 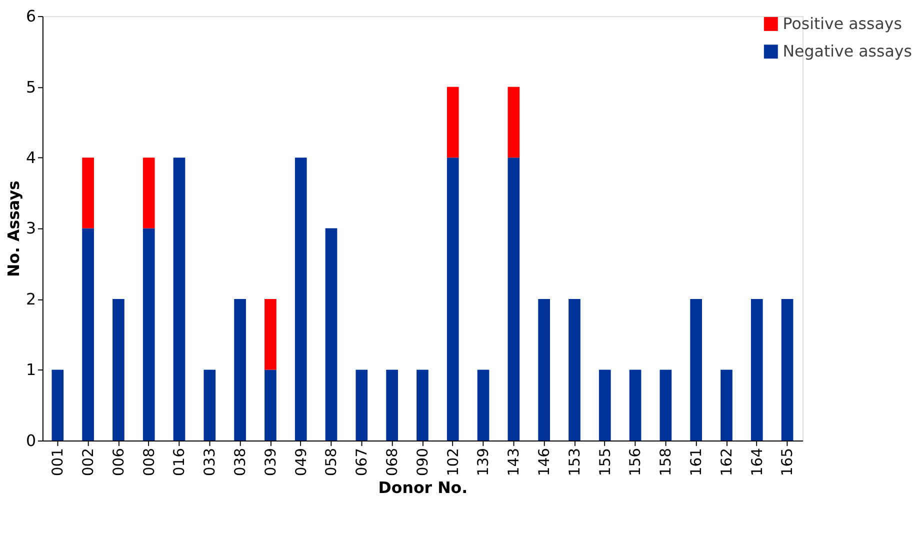 What do you see at coordinates (697, 462) in the screenshot?
I see `x-tick-label: 161` at bounding box center [697, 462].